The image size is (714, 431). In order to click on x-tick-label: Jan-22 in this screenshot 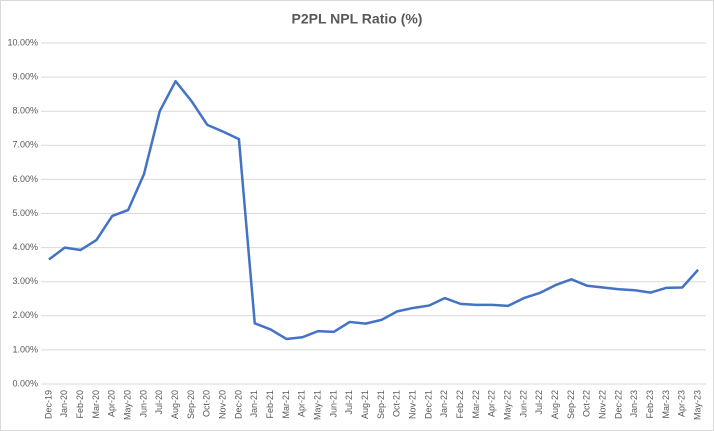, I will do `click(444, 404)`.